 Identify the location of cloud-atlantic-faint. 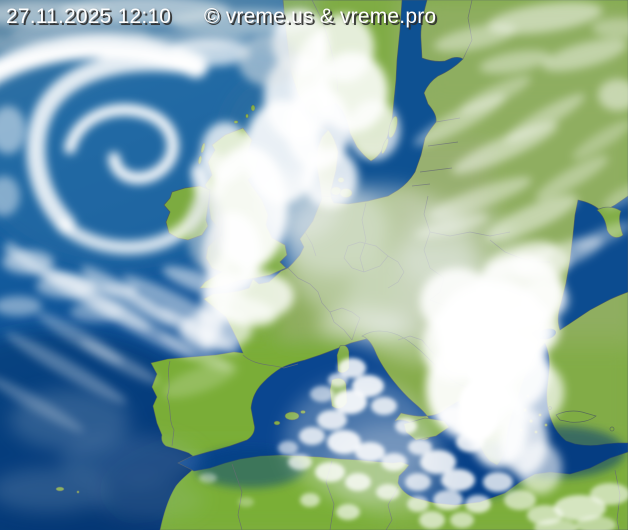
(102, 455).